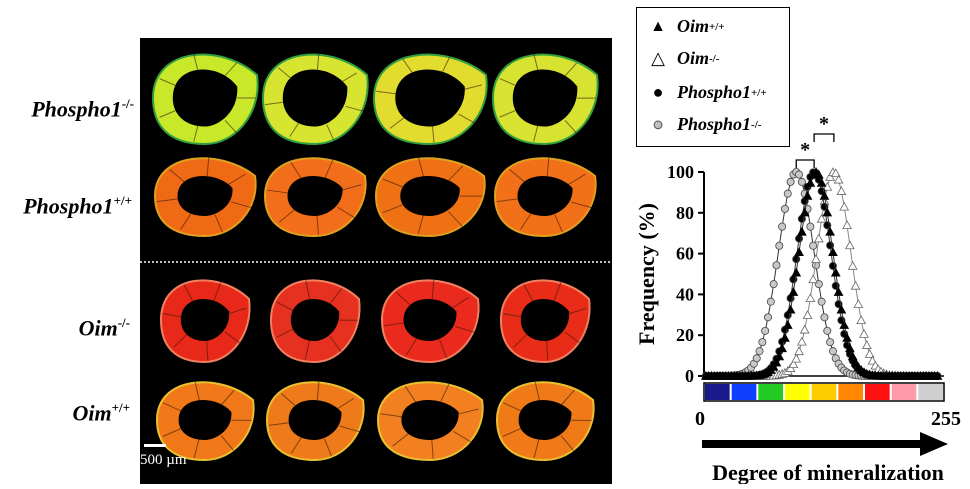 The image size is (970, 489). I want to click on bone-section-r3-c4, so click(545, 321).